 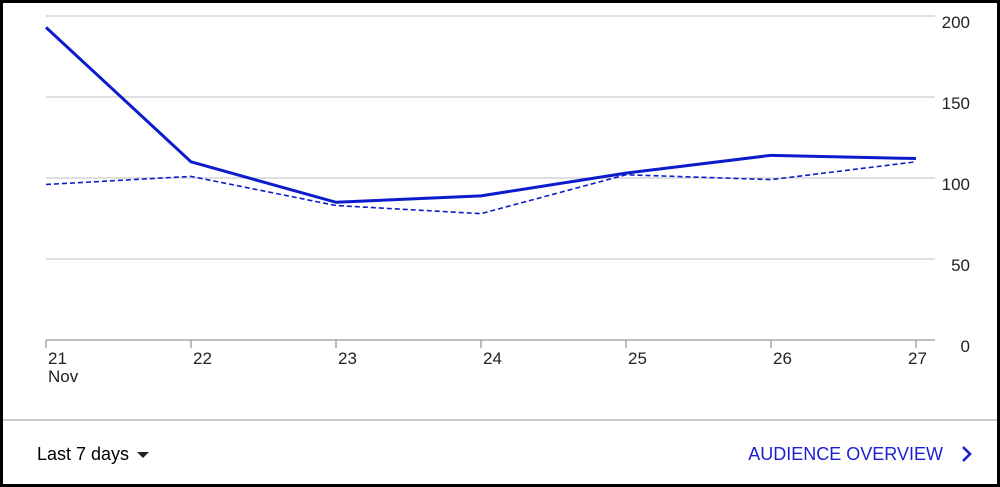 What do you see at coordinates (965, 346) in the screenshot?
I see `y-tick-label: 0` at bounding box center [965, 346].